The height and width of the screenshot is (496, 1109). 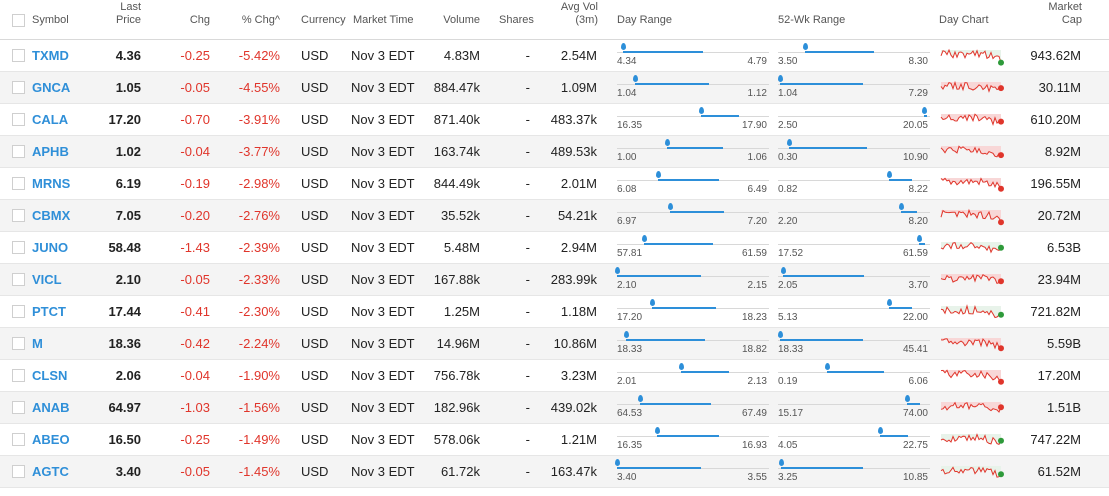 What do you see at coordinates (128, 215) in the screenshot?
I see `last-price: 7.05` at bounding box center [128, 215].